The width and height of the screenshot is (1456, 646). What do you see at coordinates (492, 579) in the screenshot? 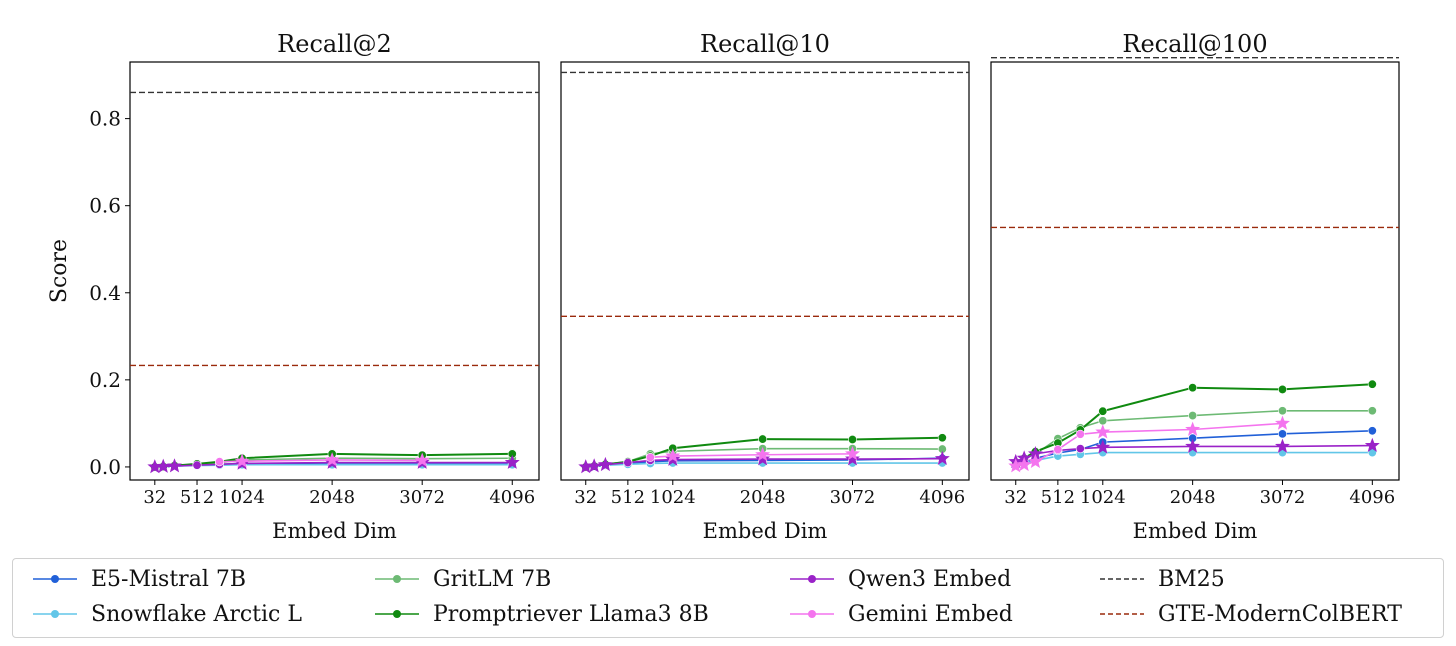
I see `legend-label: GritLM 7B` at bounding box center [492, 579].